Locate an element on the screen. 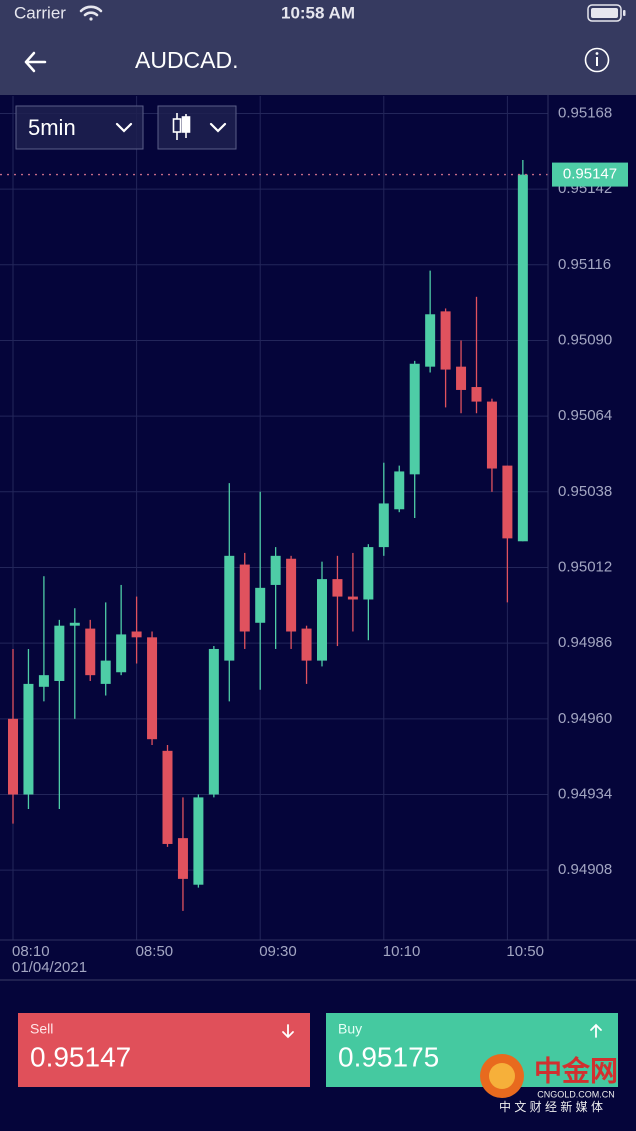 The image size is (636, 1131). sell-button is located at coordinates (164, 1050).